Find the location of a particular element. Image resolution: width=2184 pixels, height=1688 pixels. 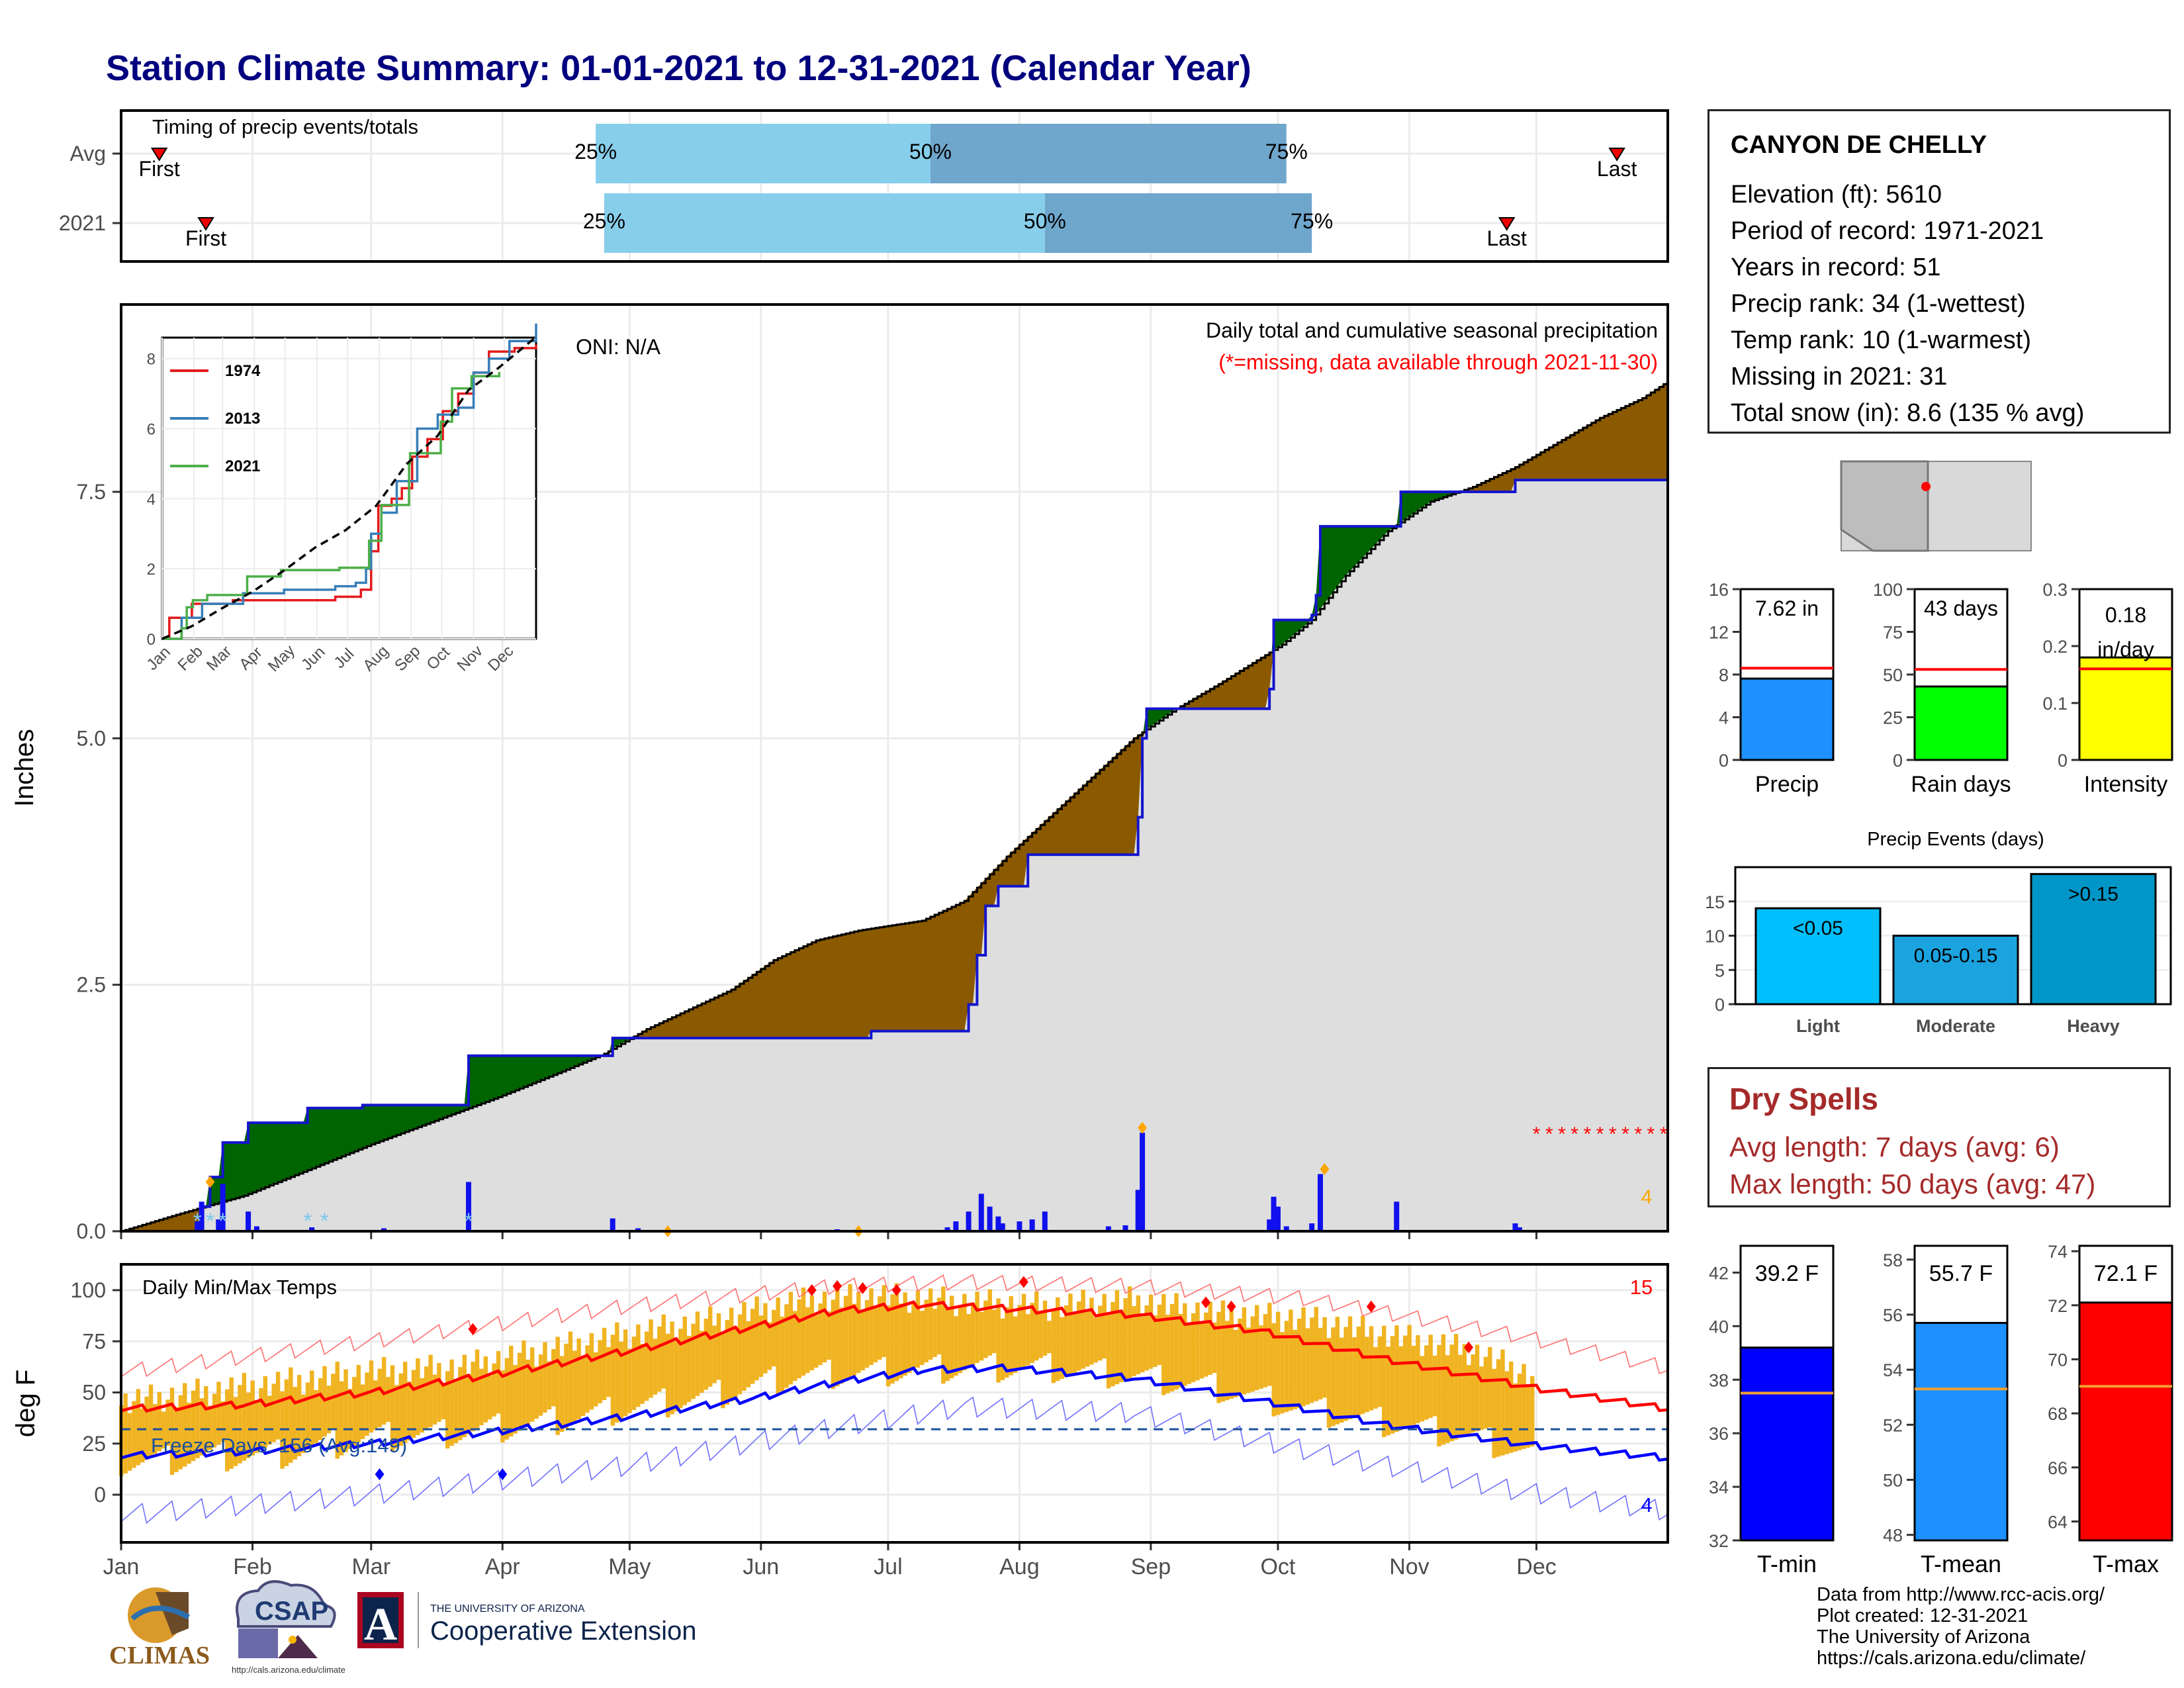

temps-ytick-label-4: 100 is located at coordinates (88, 1290).